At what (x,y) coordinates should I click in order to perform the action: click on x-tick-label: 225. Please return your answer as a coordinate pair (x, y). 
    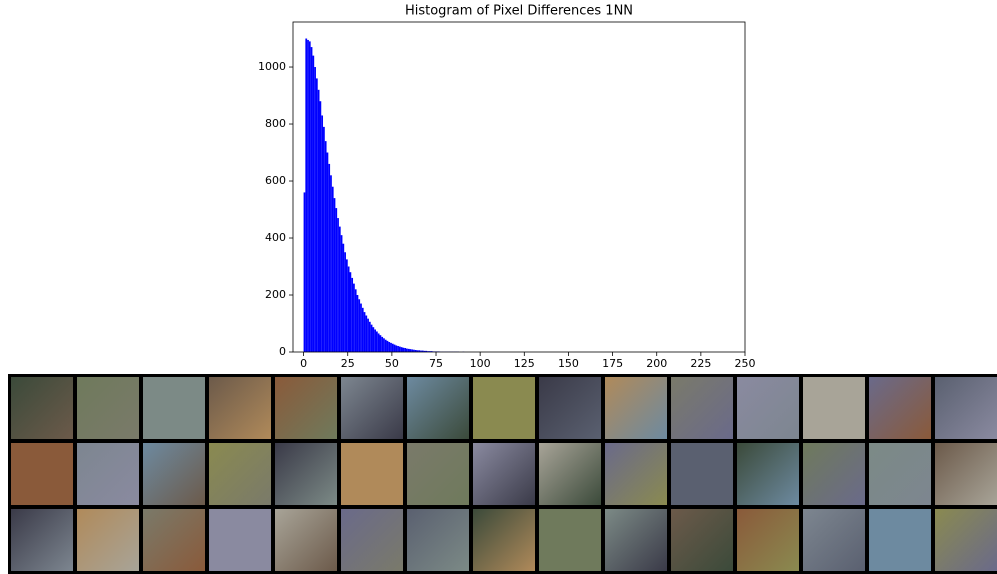
    Looking at the image, I should click on (700, 363).